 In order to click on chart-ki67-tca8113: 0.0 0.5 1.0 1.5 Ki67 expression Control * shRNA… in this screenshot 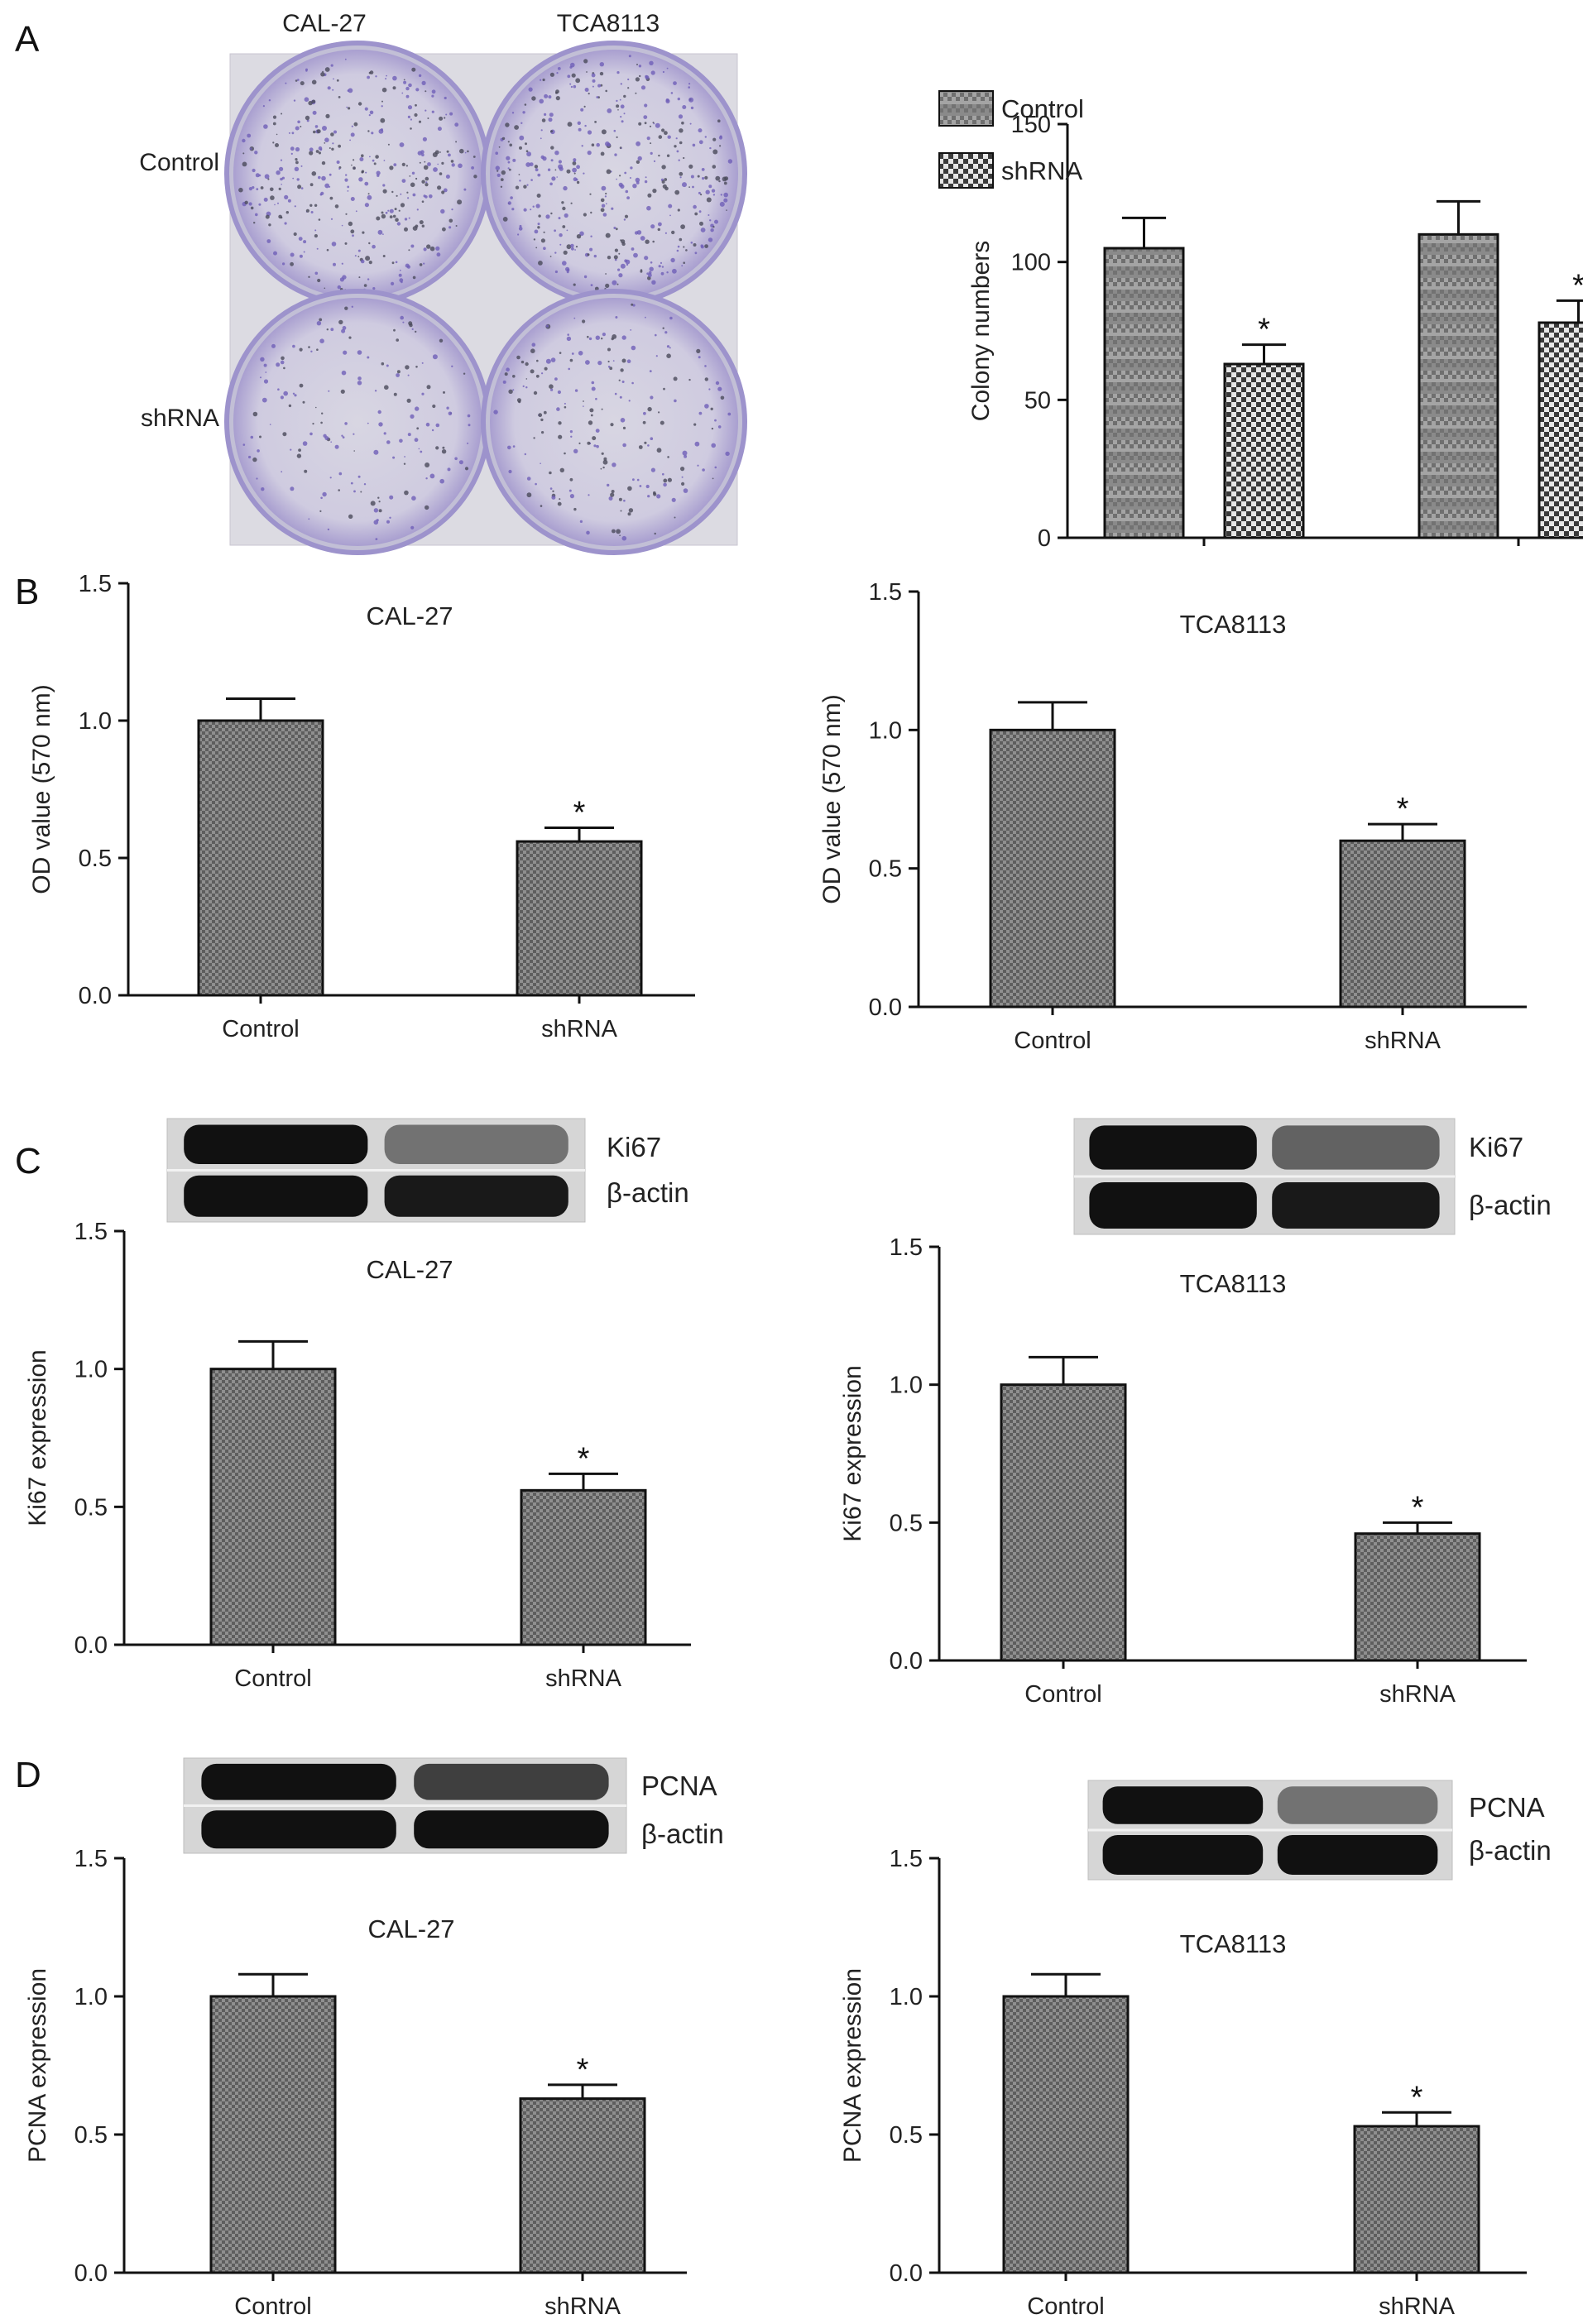, I will do `click(1183, 1471)`.